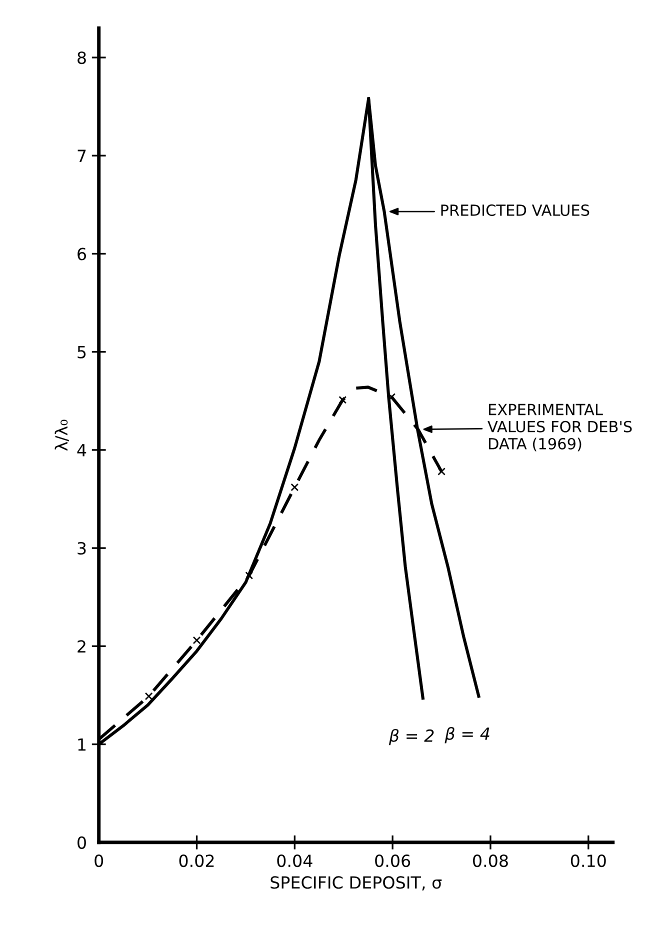  I want to click on y-tick-label: 4, so click(81, 450).